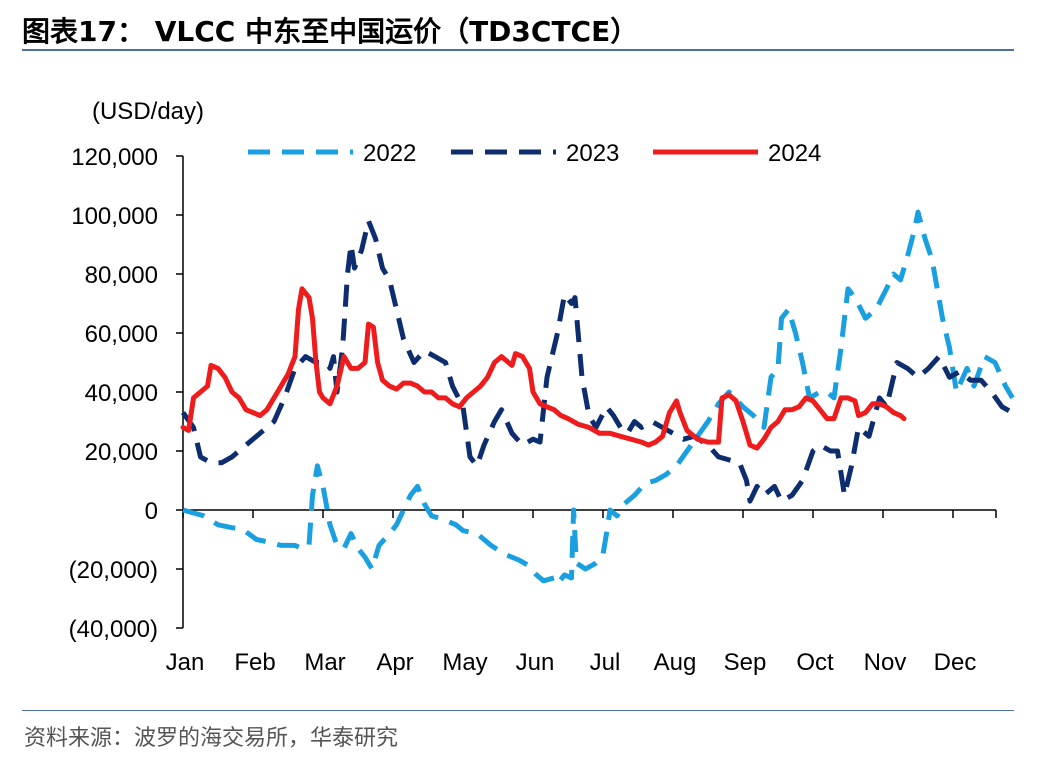 The height and width of the screenshot is (760, 1048). What do you see at coordinates (254, 662) in the screenshot?
I see `x-tick-label: Feb` at bounding box center [254, 662].